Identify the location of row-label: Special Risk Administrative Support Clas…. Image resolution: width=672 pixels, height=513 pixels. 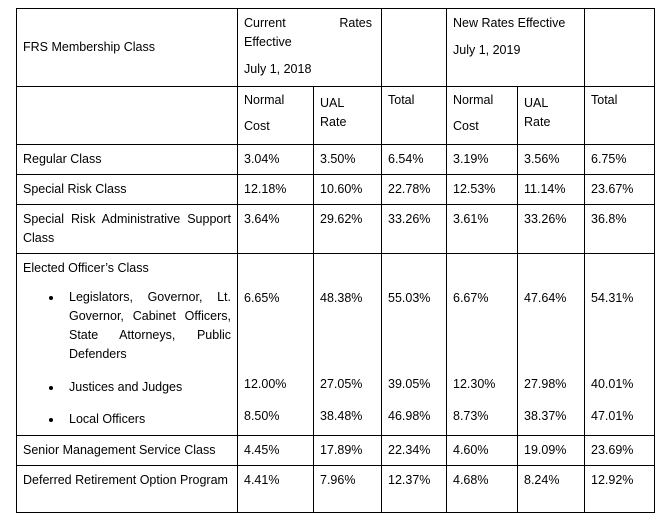
(127, 229).